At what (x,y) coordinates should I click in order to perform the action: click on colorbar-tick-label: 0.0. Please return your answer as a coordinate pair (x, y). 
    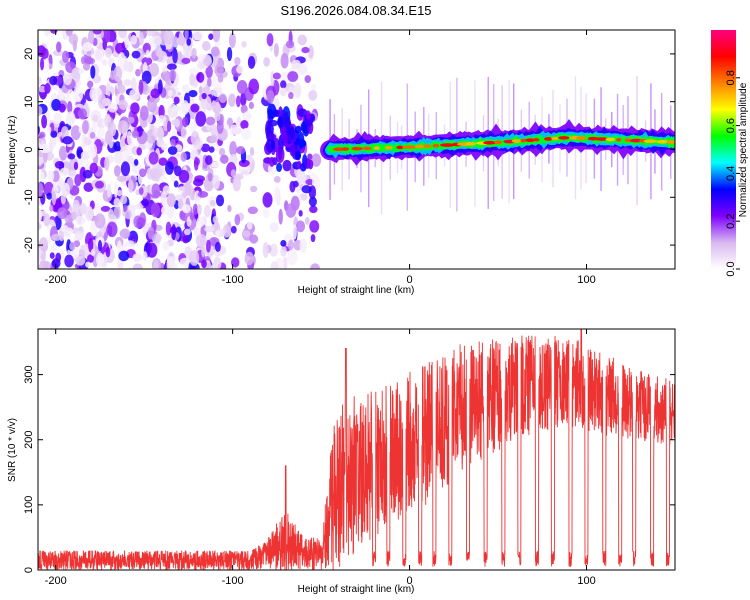
    Looking at the image, I should click on (731, 268).